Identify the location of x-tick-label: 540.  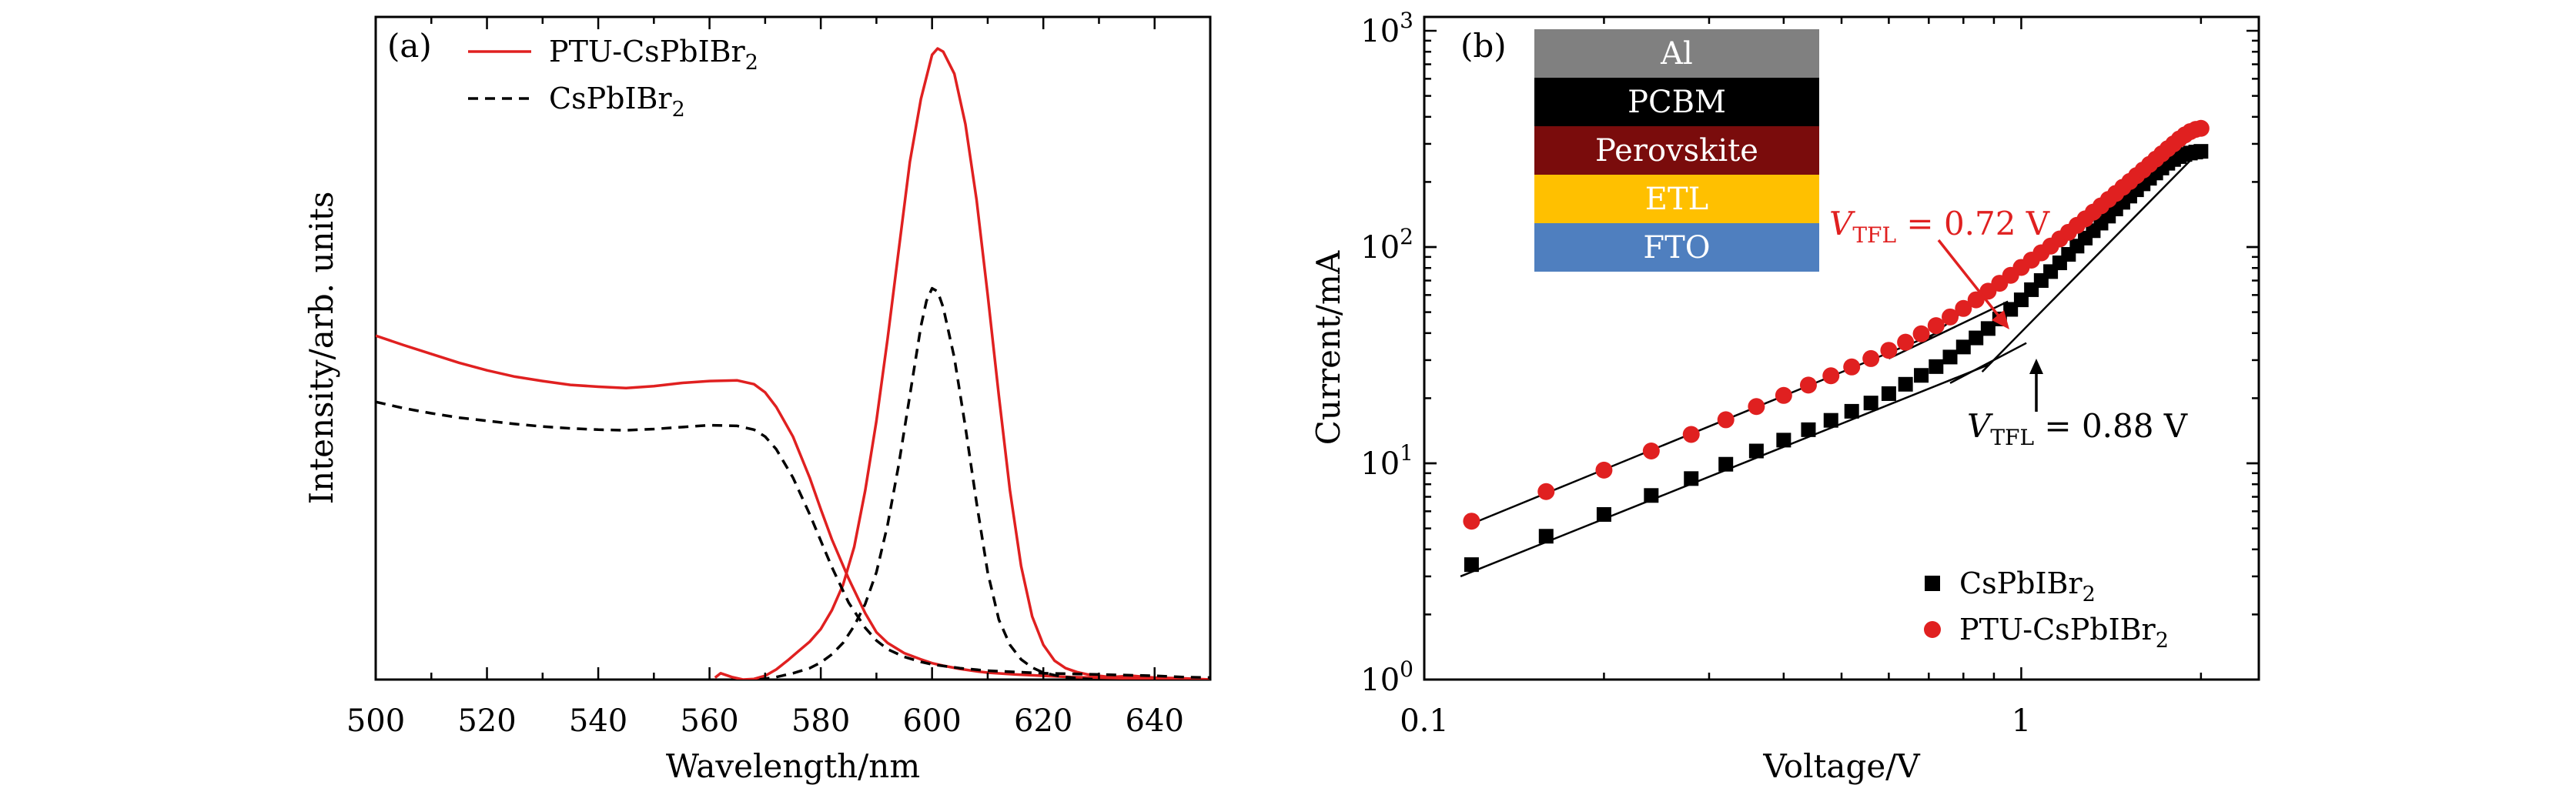
(598, 721).